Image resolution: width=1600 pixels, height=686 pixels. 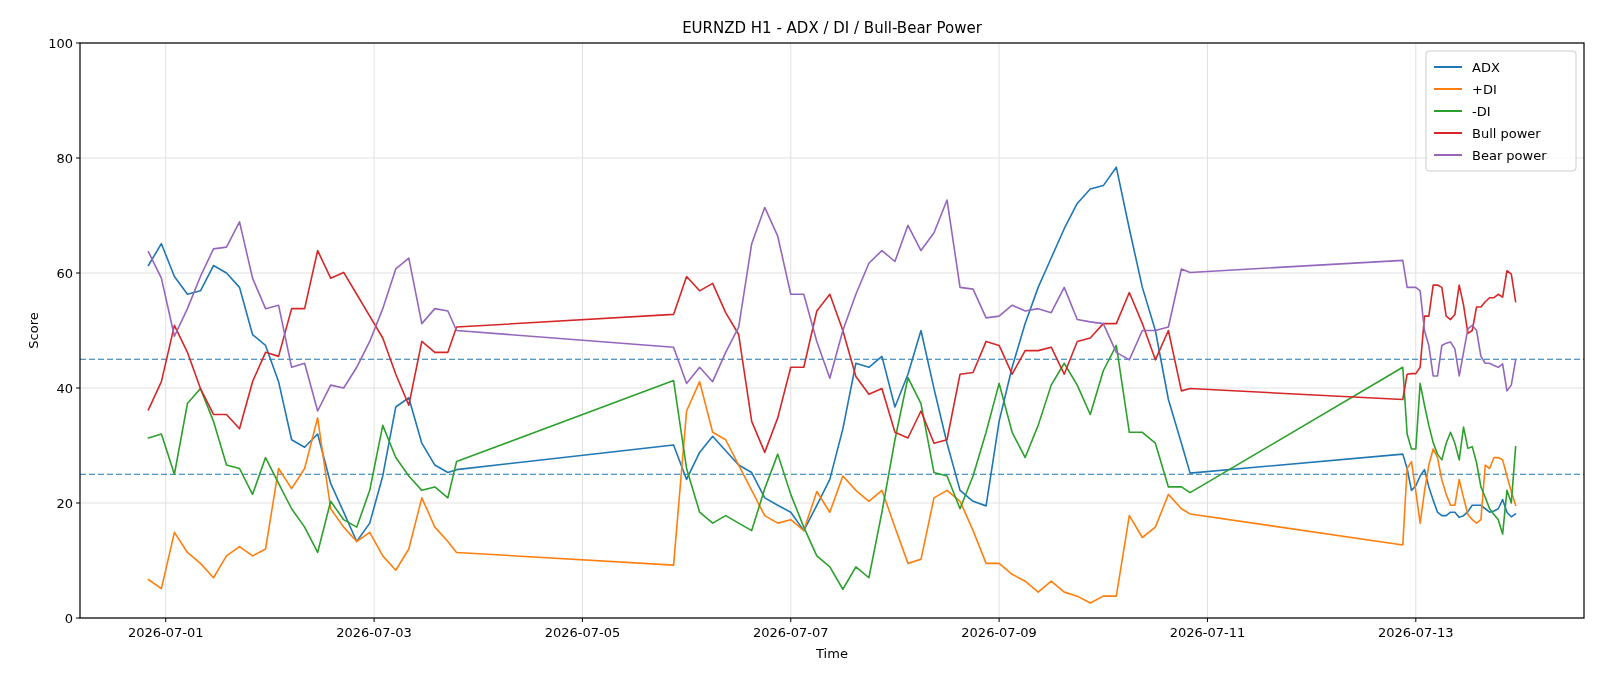 I want to click on x-tick-label: 2026-07-11, so click(x=1207, y=632).